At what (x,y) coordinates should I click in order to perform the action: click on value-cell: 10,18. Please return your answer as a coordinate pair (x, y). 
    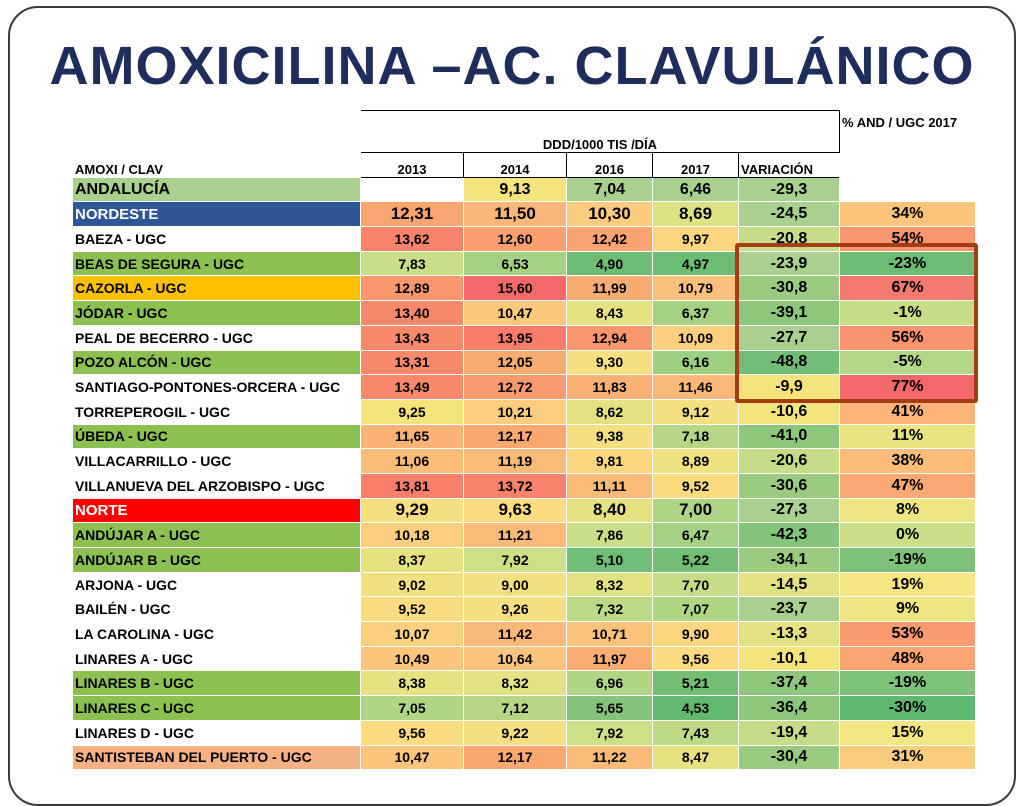
    Looking at the image, I should click on (412, 535).